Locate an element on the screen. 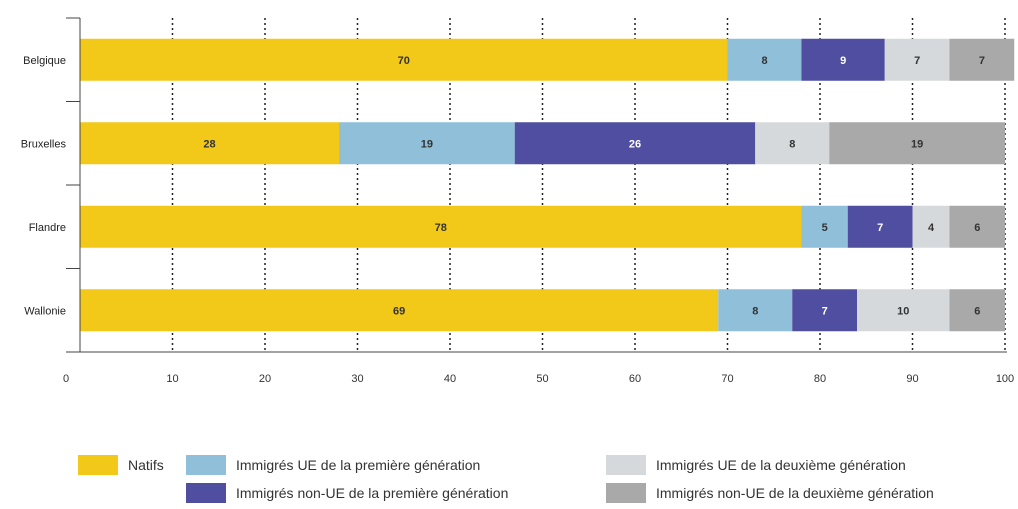  legend-item-ue-deuxieme: Immigrés UE de la deuxième génération is located at coordinates (756, 465).